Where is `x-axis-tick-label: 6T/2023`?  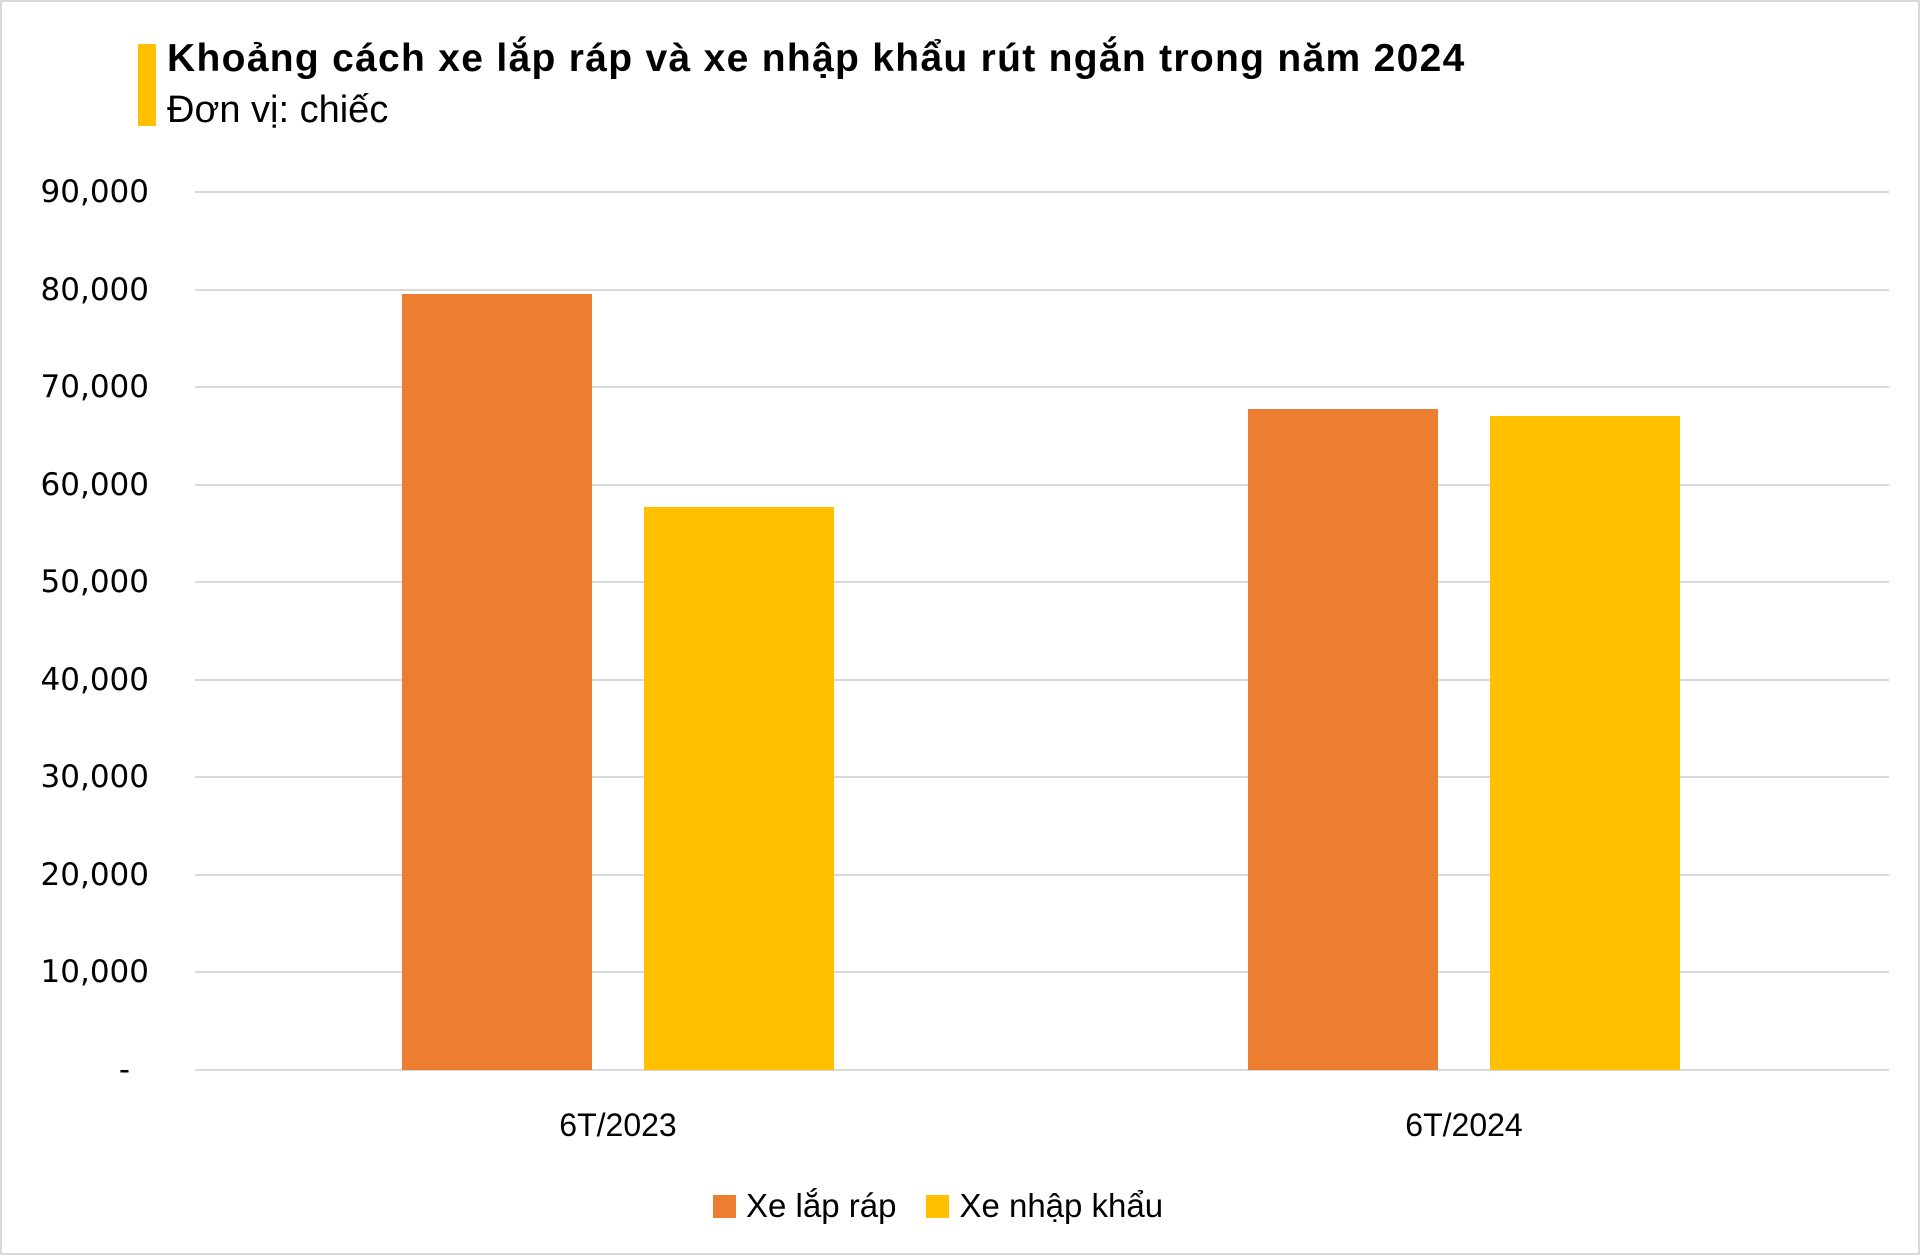 x-axis-tick-label: 6T/2023 is located at coordinates (618, 1125).